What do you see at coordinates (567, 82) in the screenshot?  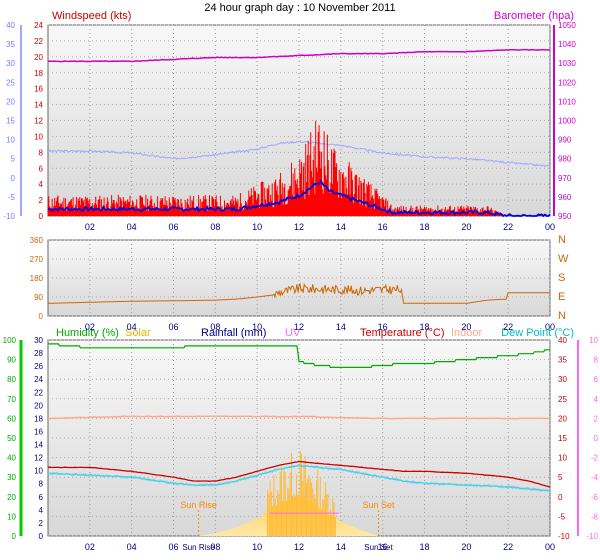 I see `y-tick-label: 1020` at bounding box center [567, 82].